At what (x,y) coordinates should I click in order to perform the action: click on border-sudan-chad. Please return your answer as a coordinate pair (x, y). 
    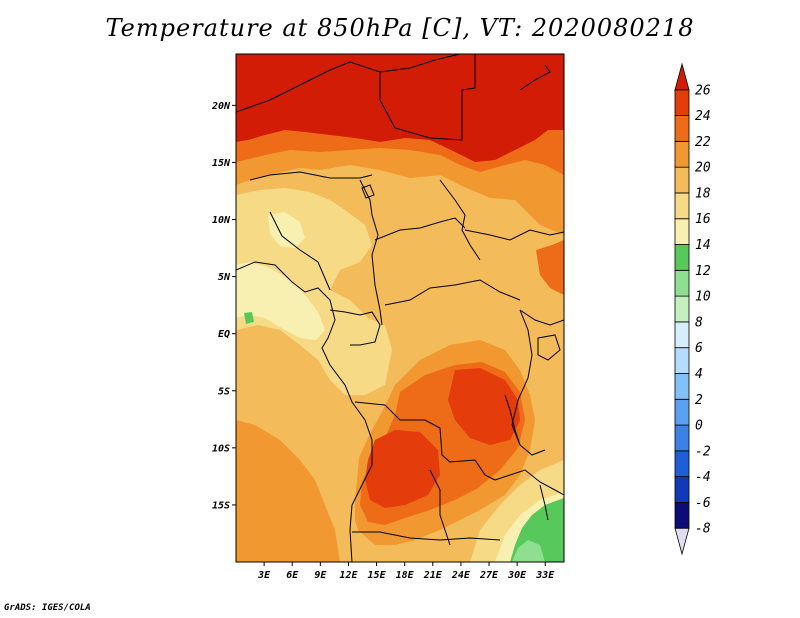
    Looking at the image, I should click on (460, 220).